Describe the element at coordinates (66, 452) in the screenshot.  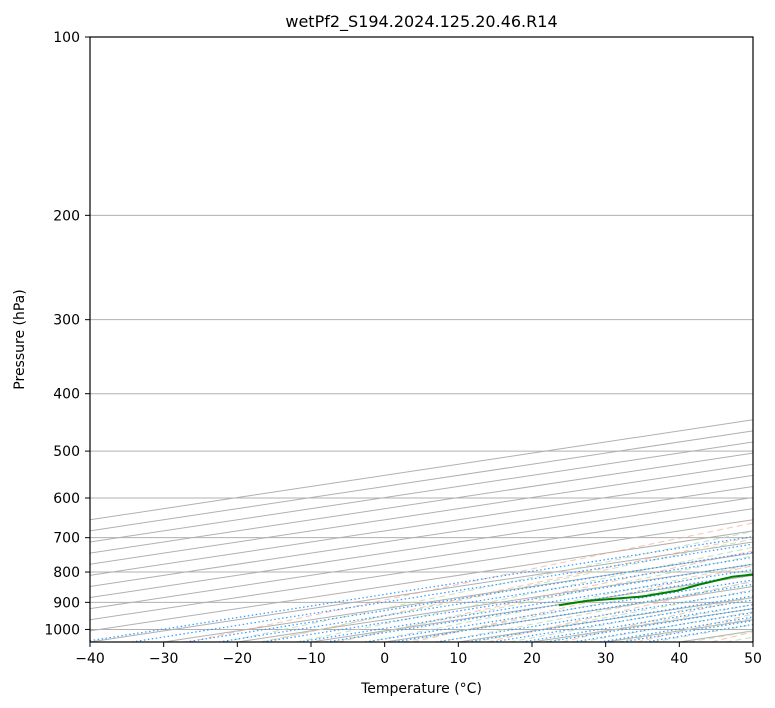
I see `y-tick-label: 500` at that location.